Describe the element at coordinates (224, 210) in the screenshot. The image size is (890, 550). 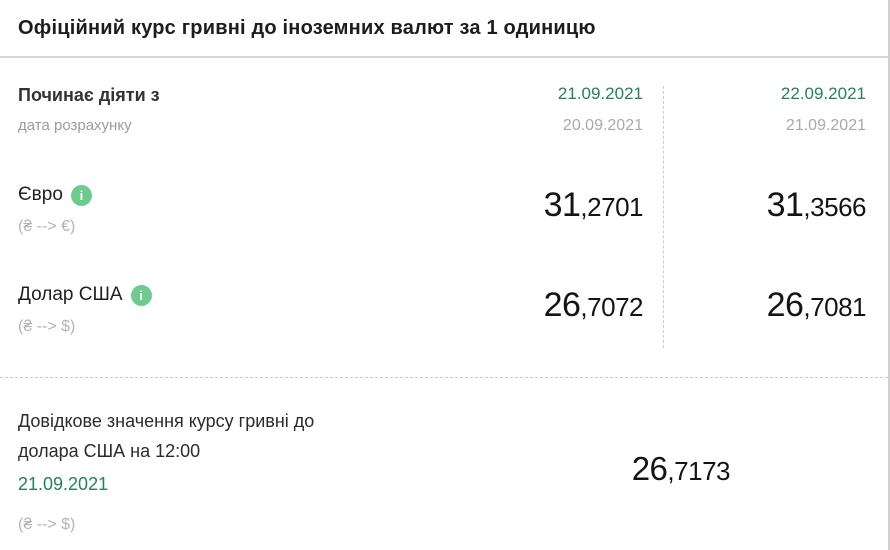
I see `table-row-euro-label: Євро i (₴ --> €)` at that location.